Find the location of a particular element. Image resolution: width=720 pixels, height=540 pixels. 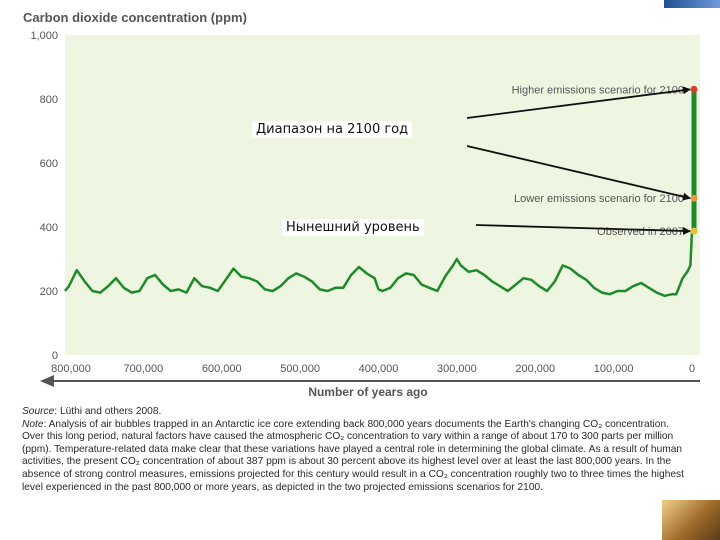

annotation-arrows is located at coordinates (578, 160).